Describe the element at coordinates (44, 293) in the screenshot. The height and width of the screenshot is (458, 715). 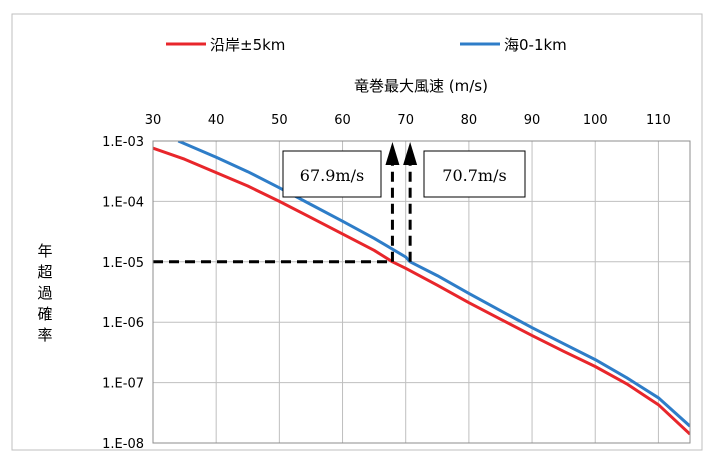
I see `y-axis-title-char: 過` at that location.